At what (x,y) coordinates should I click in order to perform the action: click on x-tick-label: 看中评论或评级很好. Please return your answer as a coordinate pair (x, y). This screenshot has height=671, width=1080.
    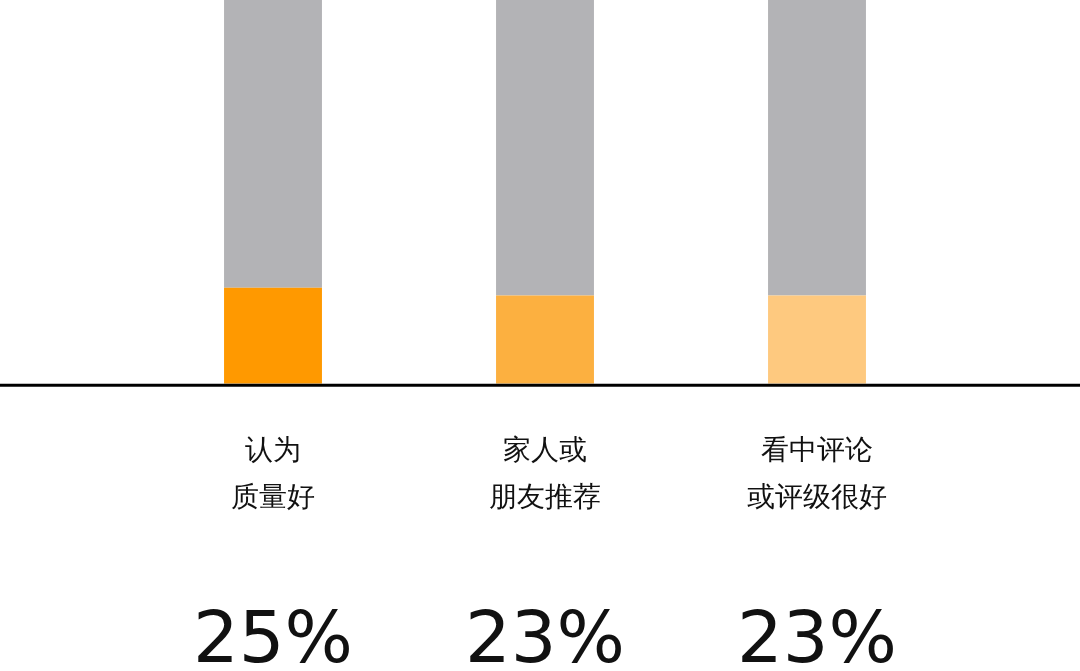
    Looking at the image, I should click on (817, 473).